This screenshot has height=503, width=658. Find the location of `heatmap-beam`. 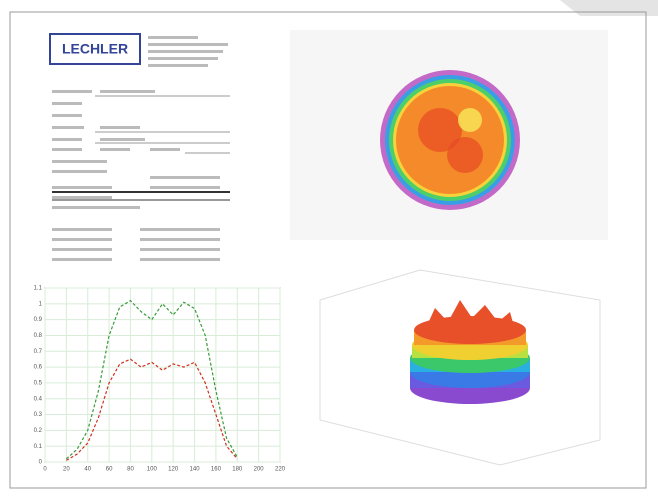

heatmap-beam is located at coordinates (450, 140).